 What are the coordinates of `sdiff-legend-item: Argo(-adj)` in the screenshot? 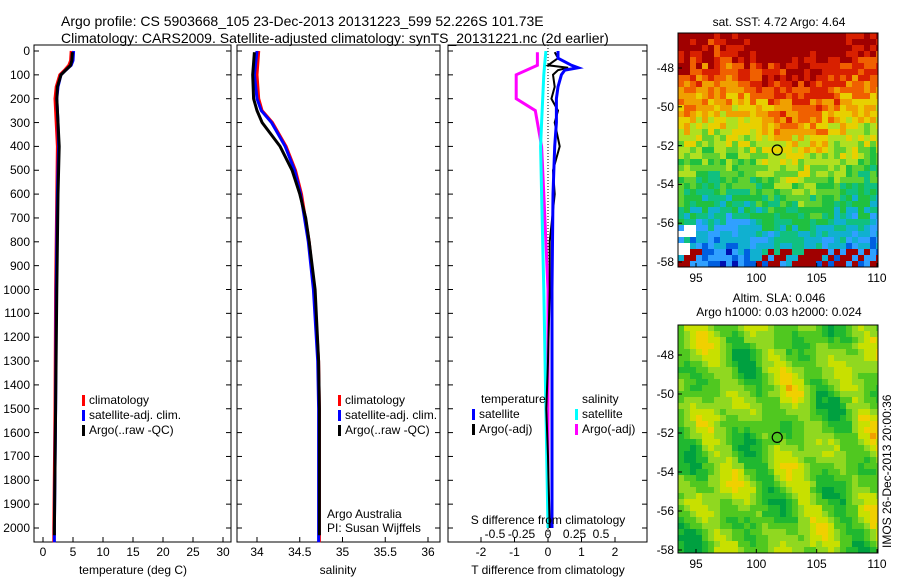 It's located at (609, 429).